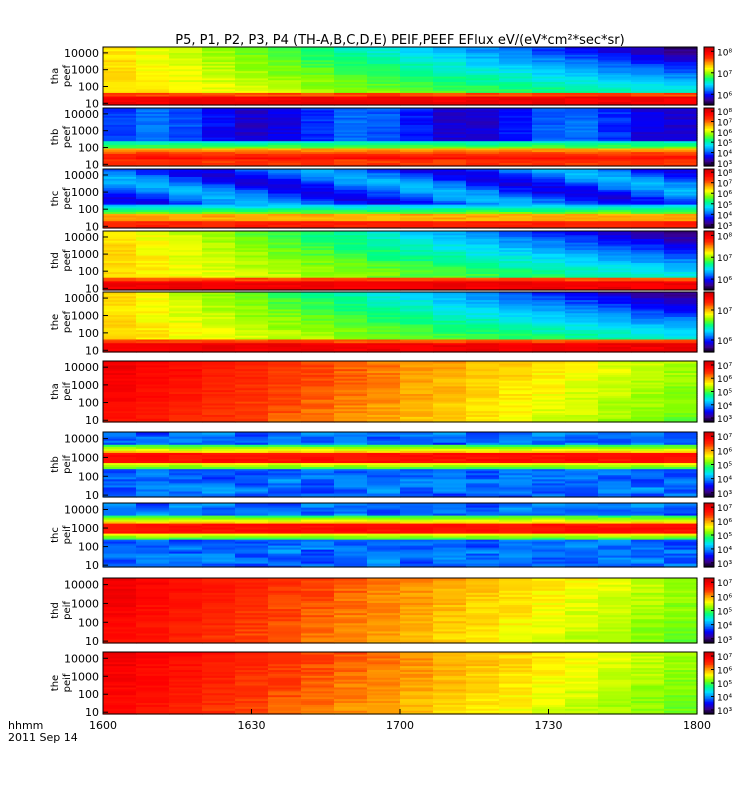  I want to click on colorbar-tick-label: 10⁶, so click(724, 195).